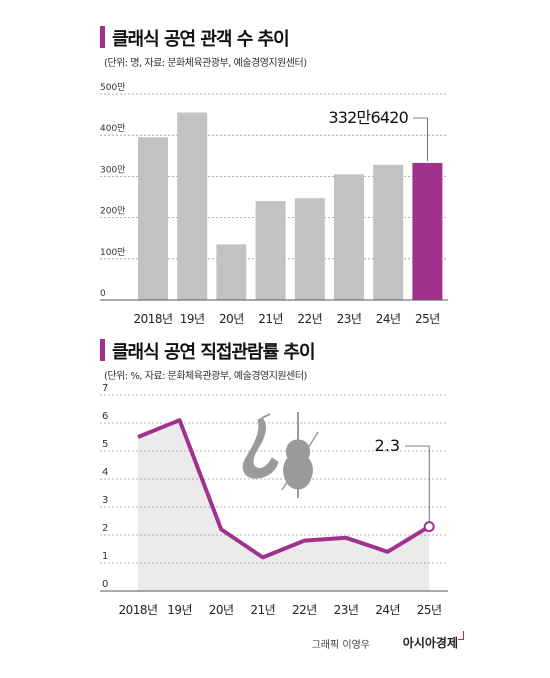 The width and height of the screenshot is (550, 678). Describe the element at coordinates (105, 444) in the screenshot. I see `y-tick-label: 5` at that location.